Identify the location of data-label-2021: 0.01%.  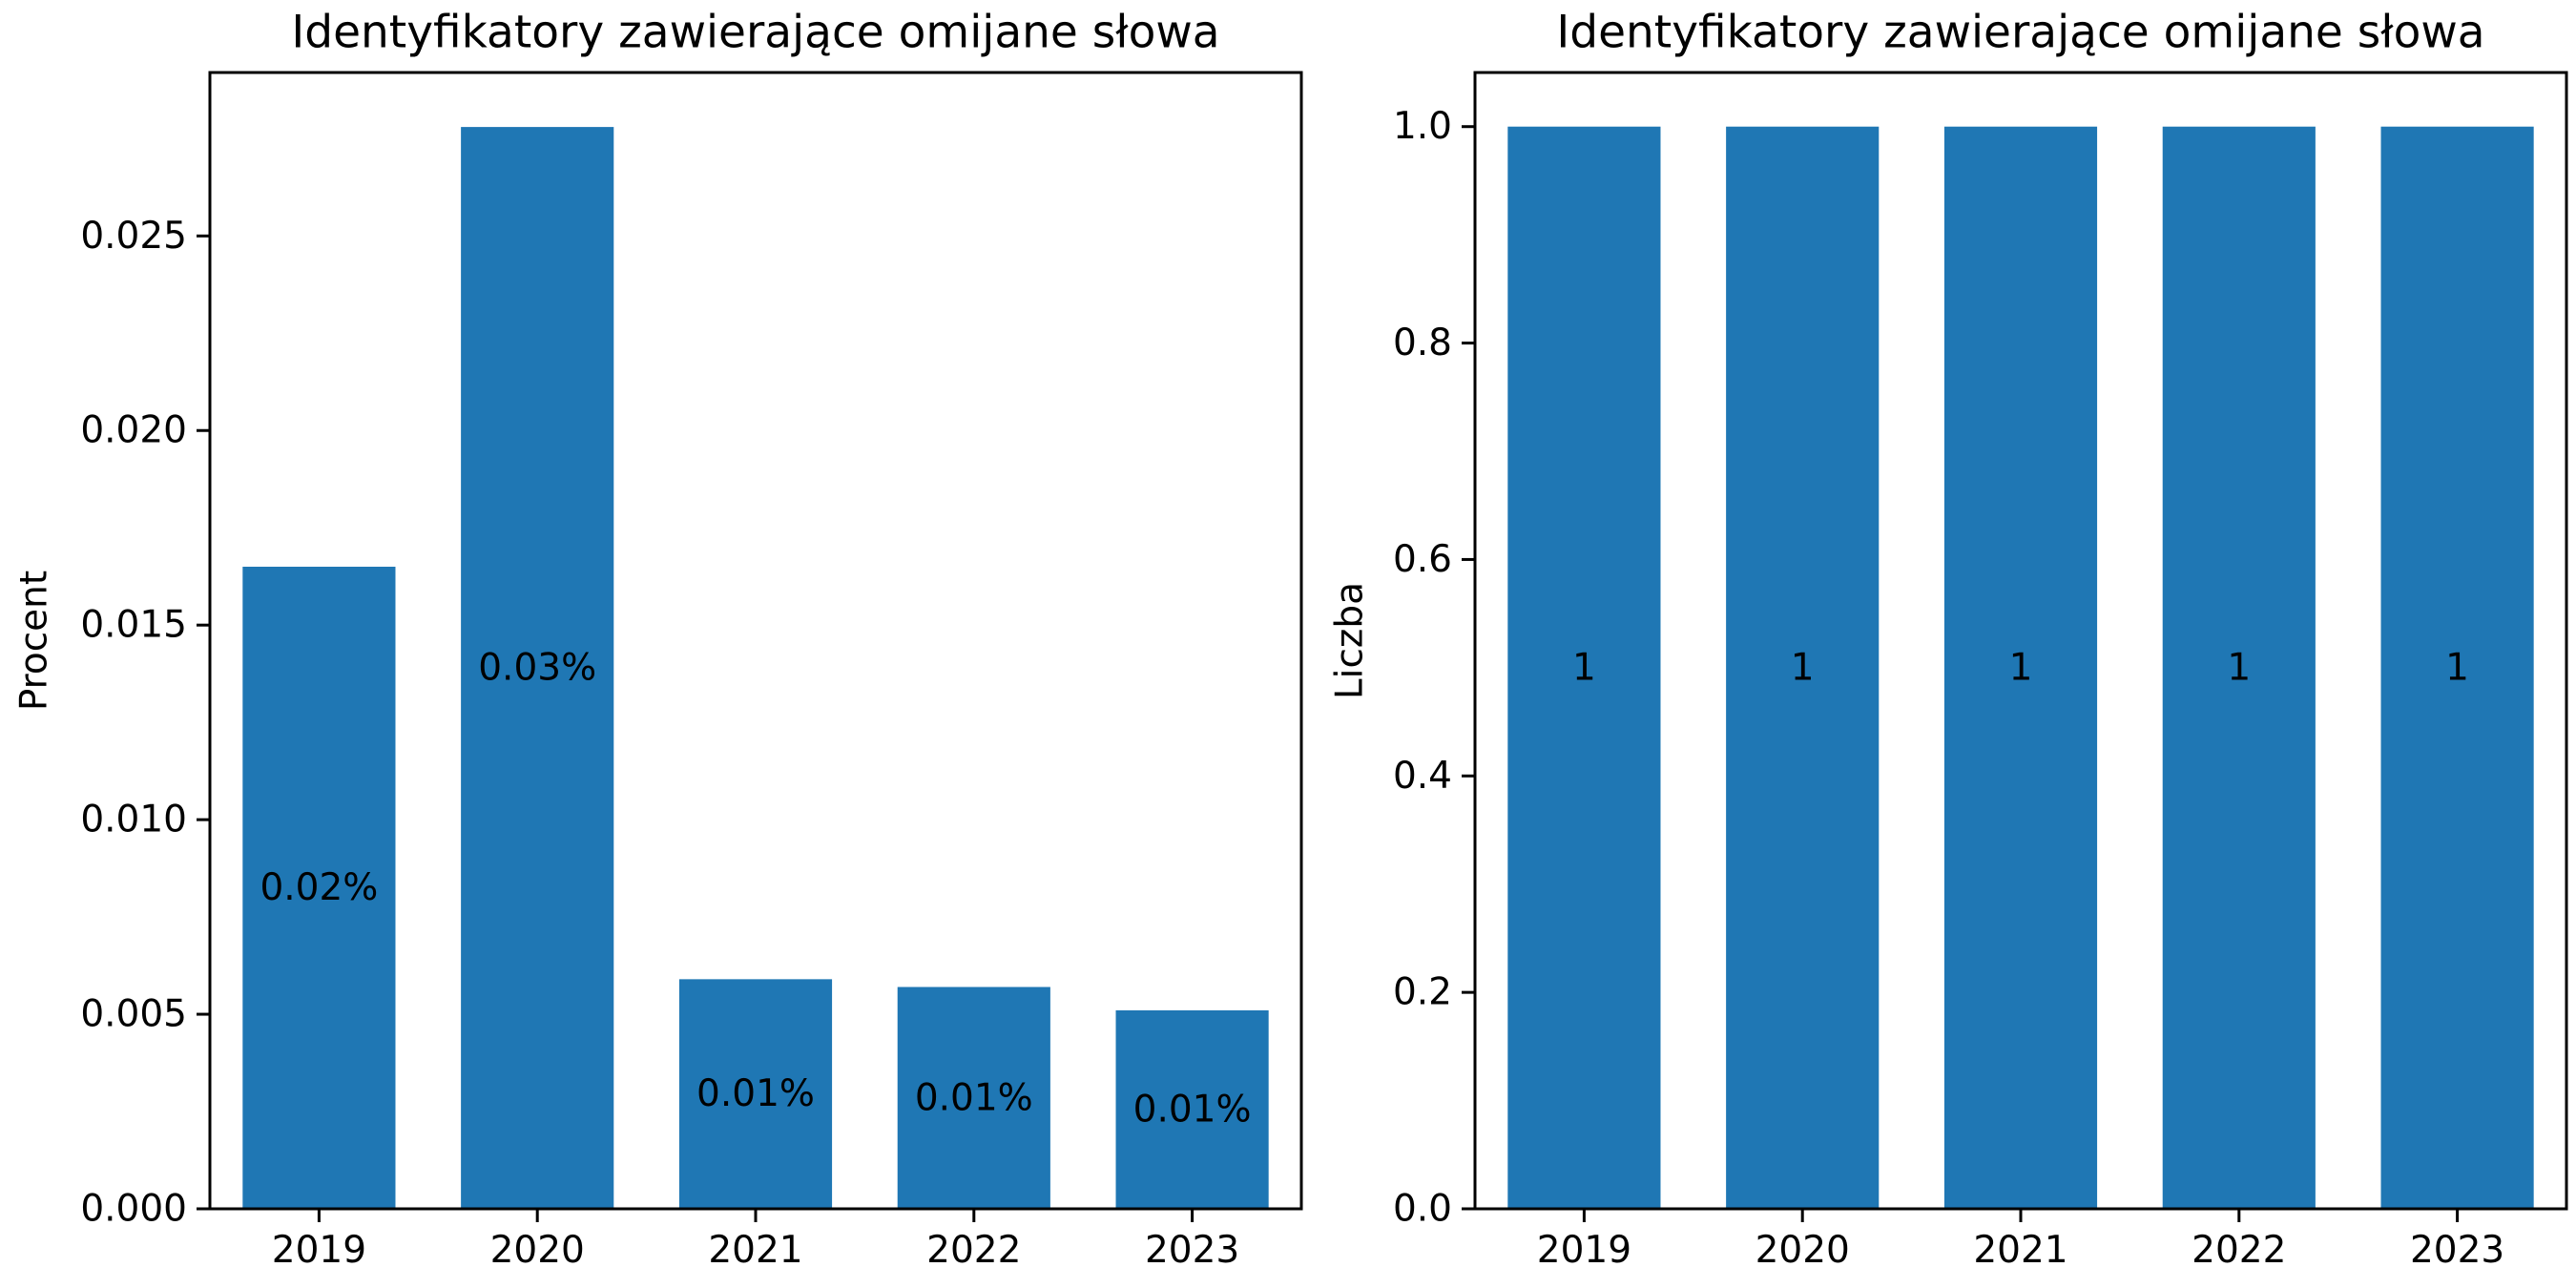
(755, 1093).